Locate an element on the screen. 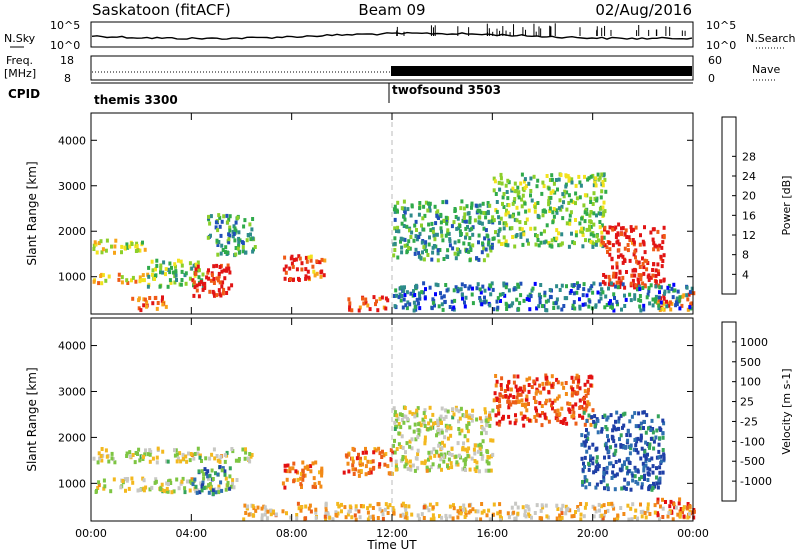 The height and width of the screenshot is (554, 800). power-y-tick-label: 4000 is located at coordinates (72, 140).